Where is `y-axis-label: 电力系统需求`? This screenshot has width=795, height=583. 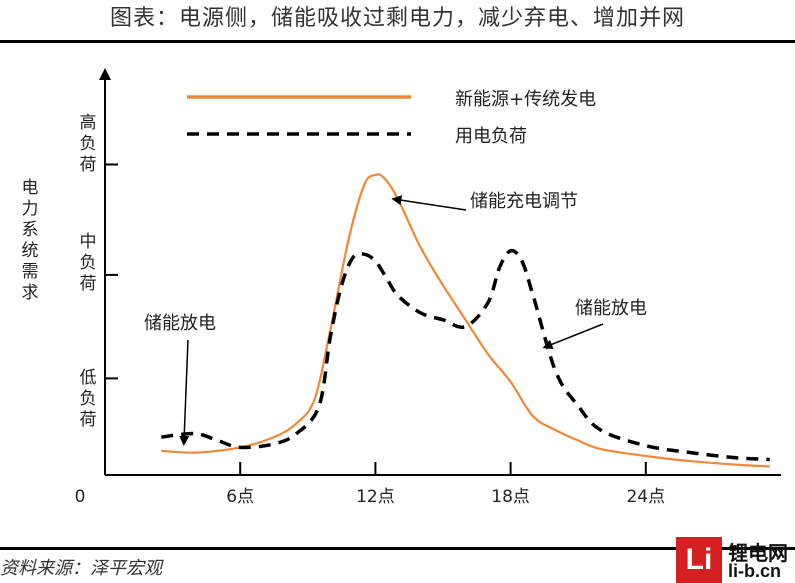 y-axis-label: 电力系统需求 is located at coordinates (30, 240).